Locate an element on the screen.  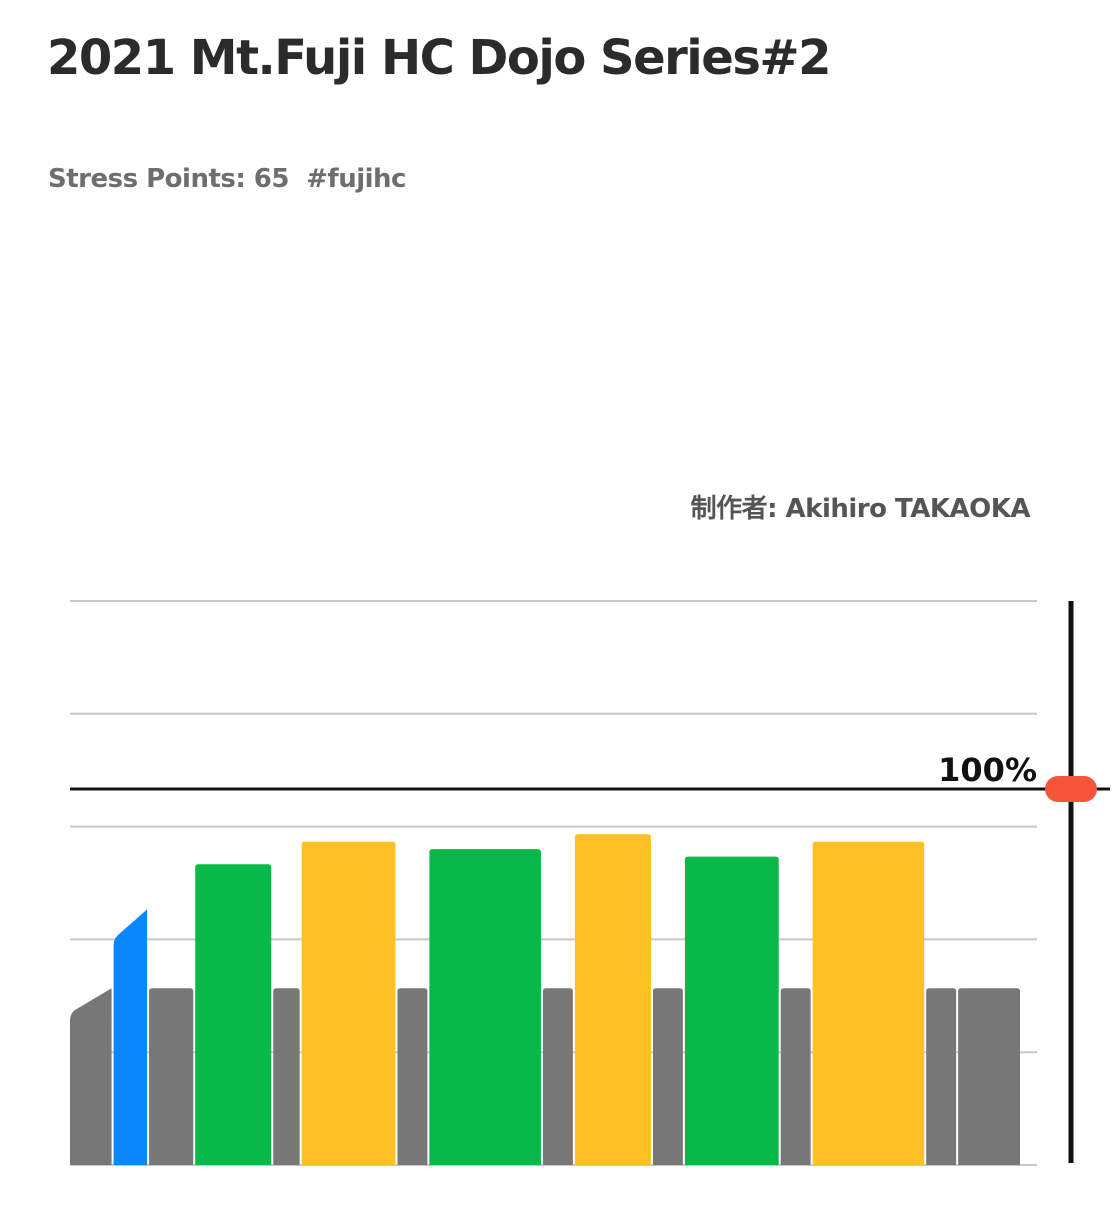
stress-points-subtitle: Stress Points: 65 #fujihc is located at coordinates (227, 179).